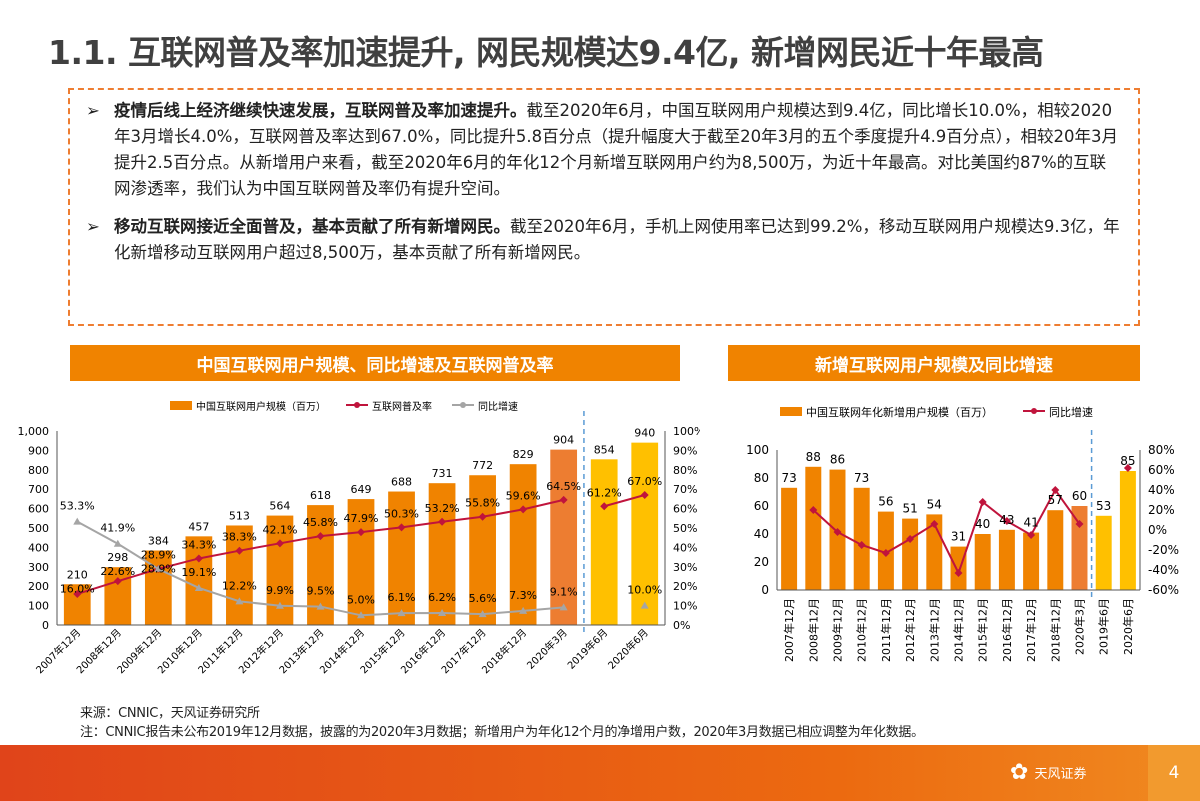 This screenshot has height=801, width=1200. I want to click on x-tick-label: 2016年12月, so click(1007, 630).